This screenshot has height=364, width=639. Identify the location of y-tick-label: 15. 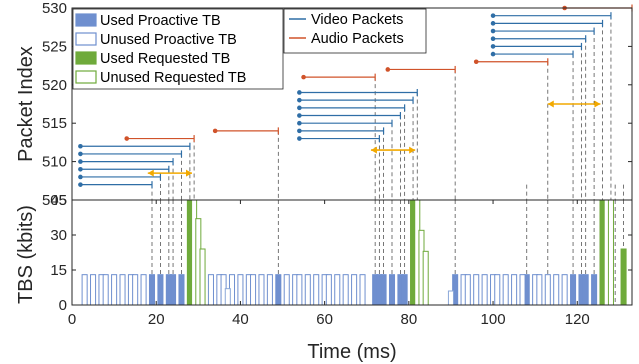
(58, 270).